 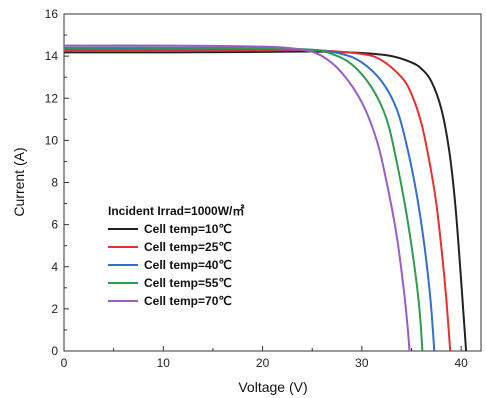 What do you see at coordinates (52, 98) in the screenshot?
I see `y-tick-label: 12` at bounding box center [52, 98].